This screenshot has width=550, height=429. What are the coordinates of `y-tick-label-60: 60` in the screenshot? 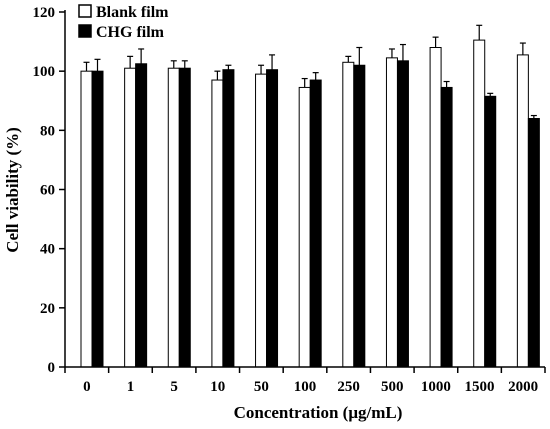 It's located at (47, 191).